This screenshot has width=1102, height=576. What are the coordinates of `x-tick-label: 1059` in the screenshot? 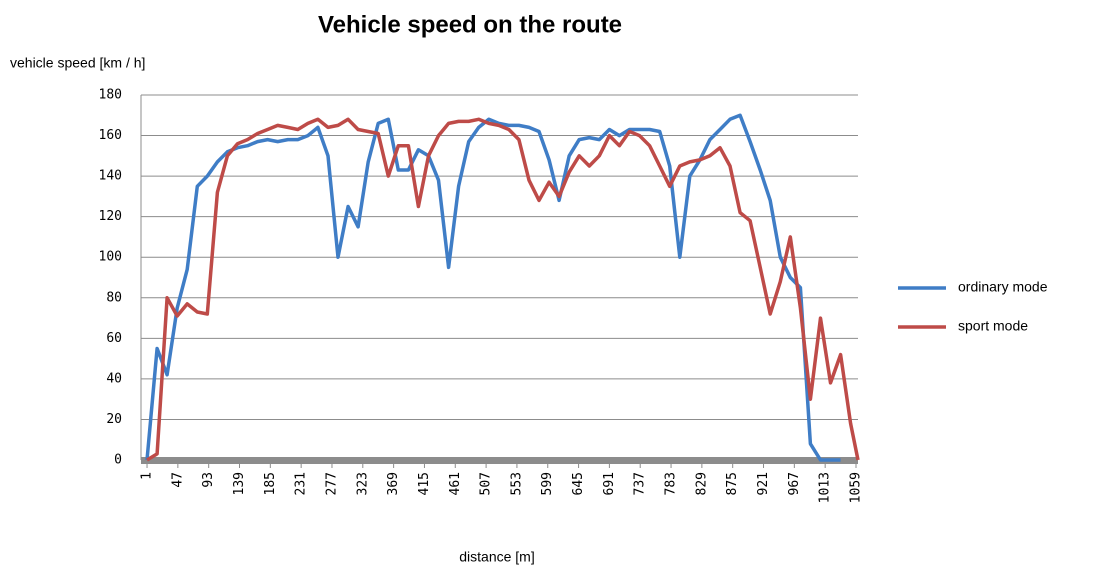 It's located at (855, 487).